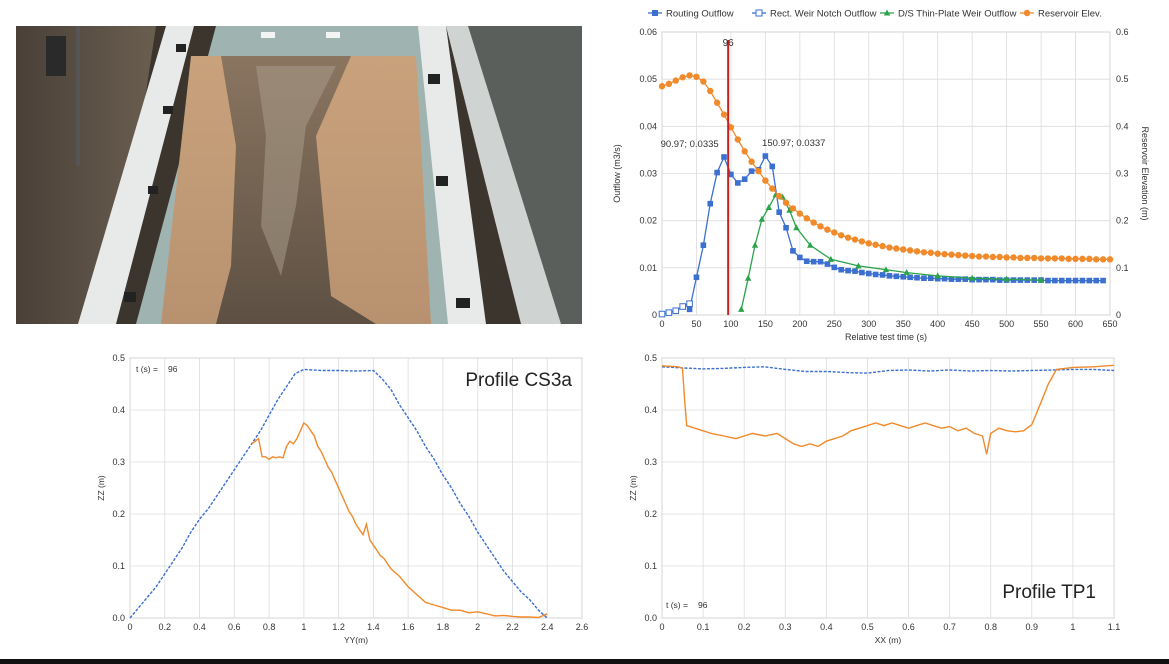 This screenshot has height=664, width=1169. I want to click on x-tick-label: 500, so click(1006, 324).